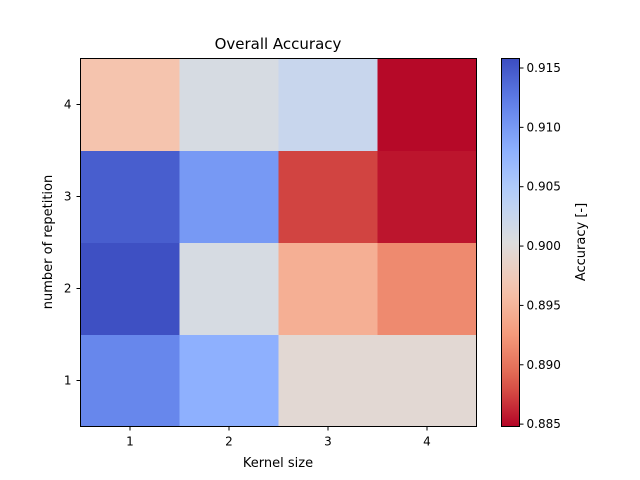  I want to click on x-tick-label: 2, so click(229, 442).